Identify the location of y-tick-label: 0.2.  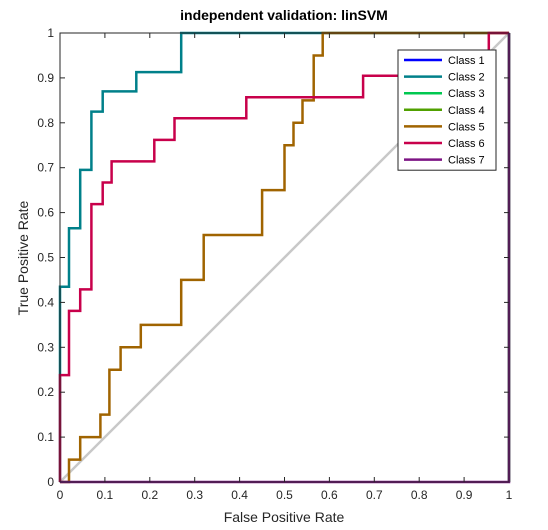
(45, 392).